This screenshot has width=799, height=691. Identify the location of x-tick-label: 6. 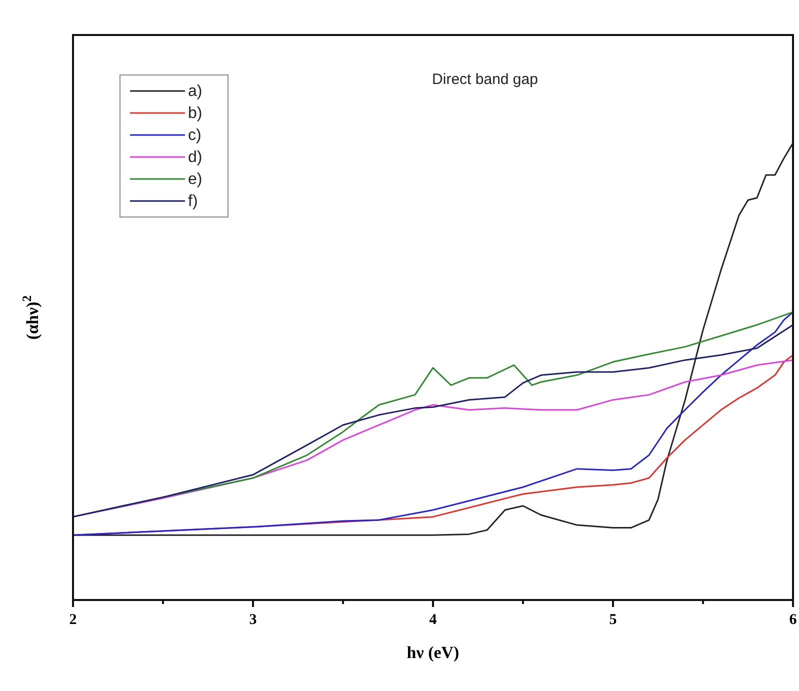
(793, 620).